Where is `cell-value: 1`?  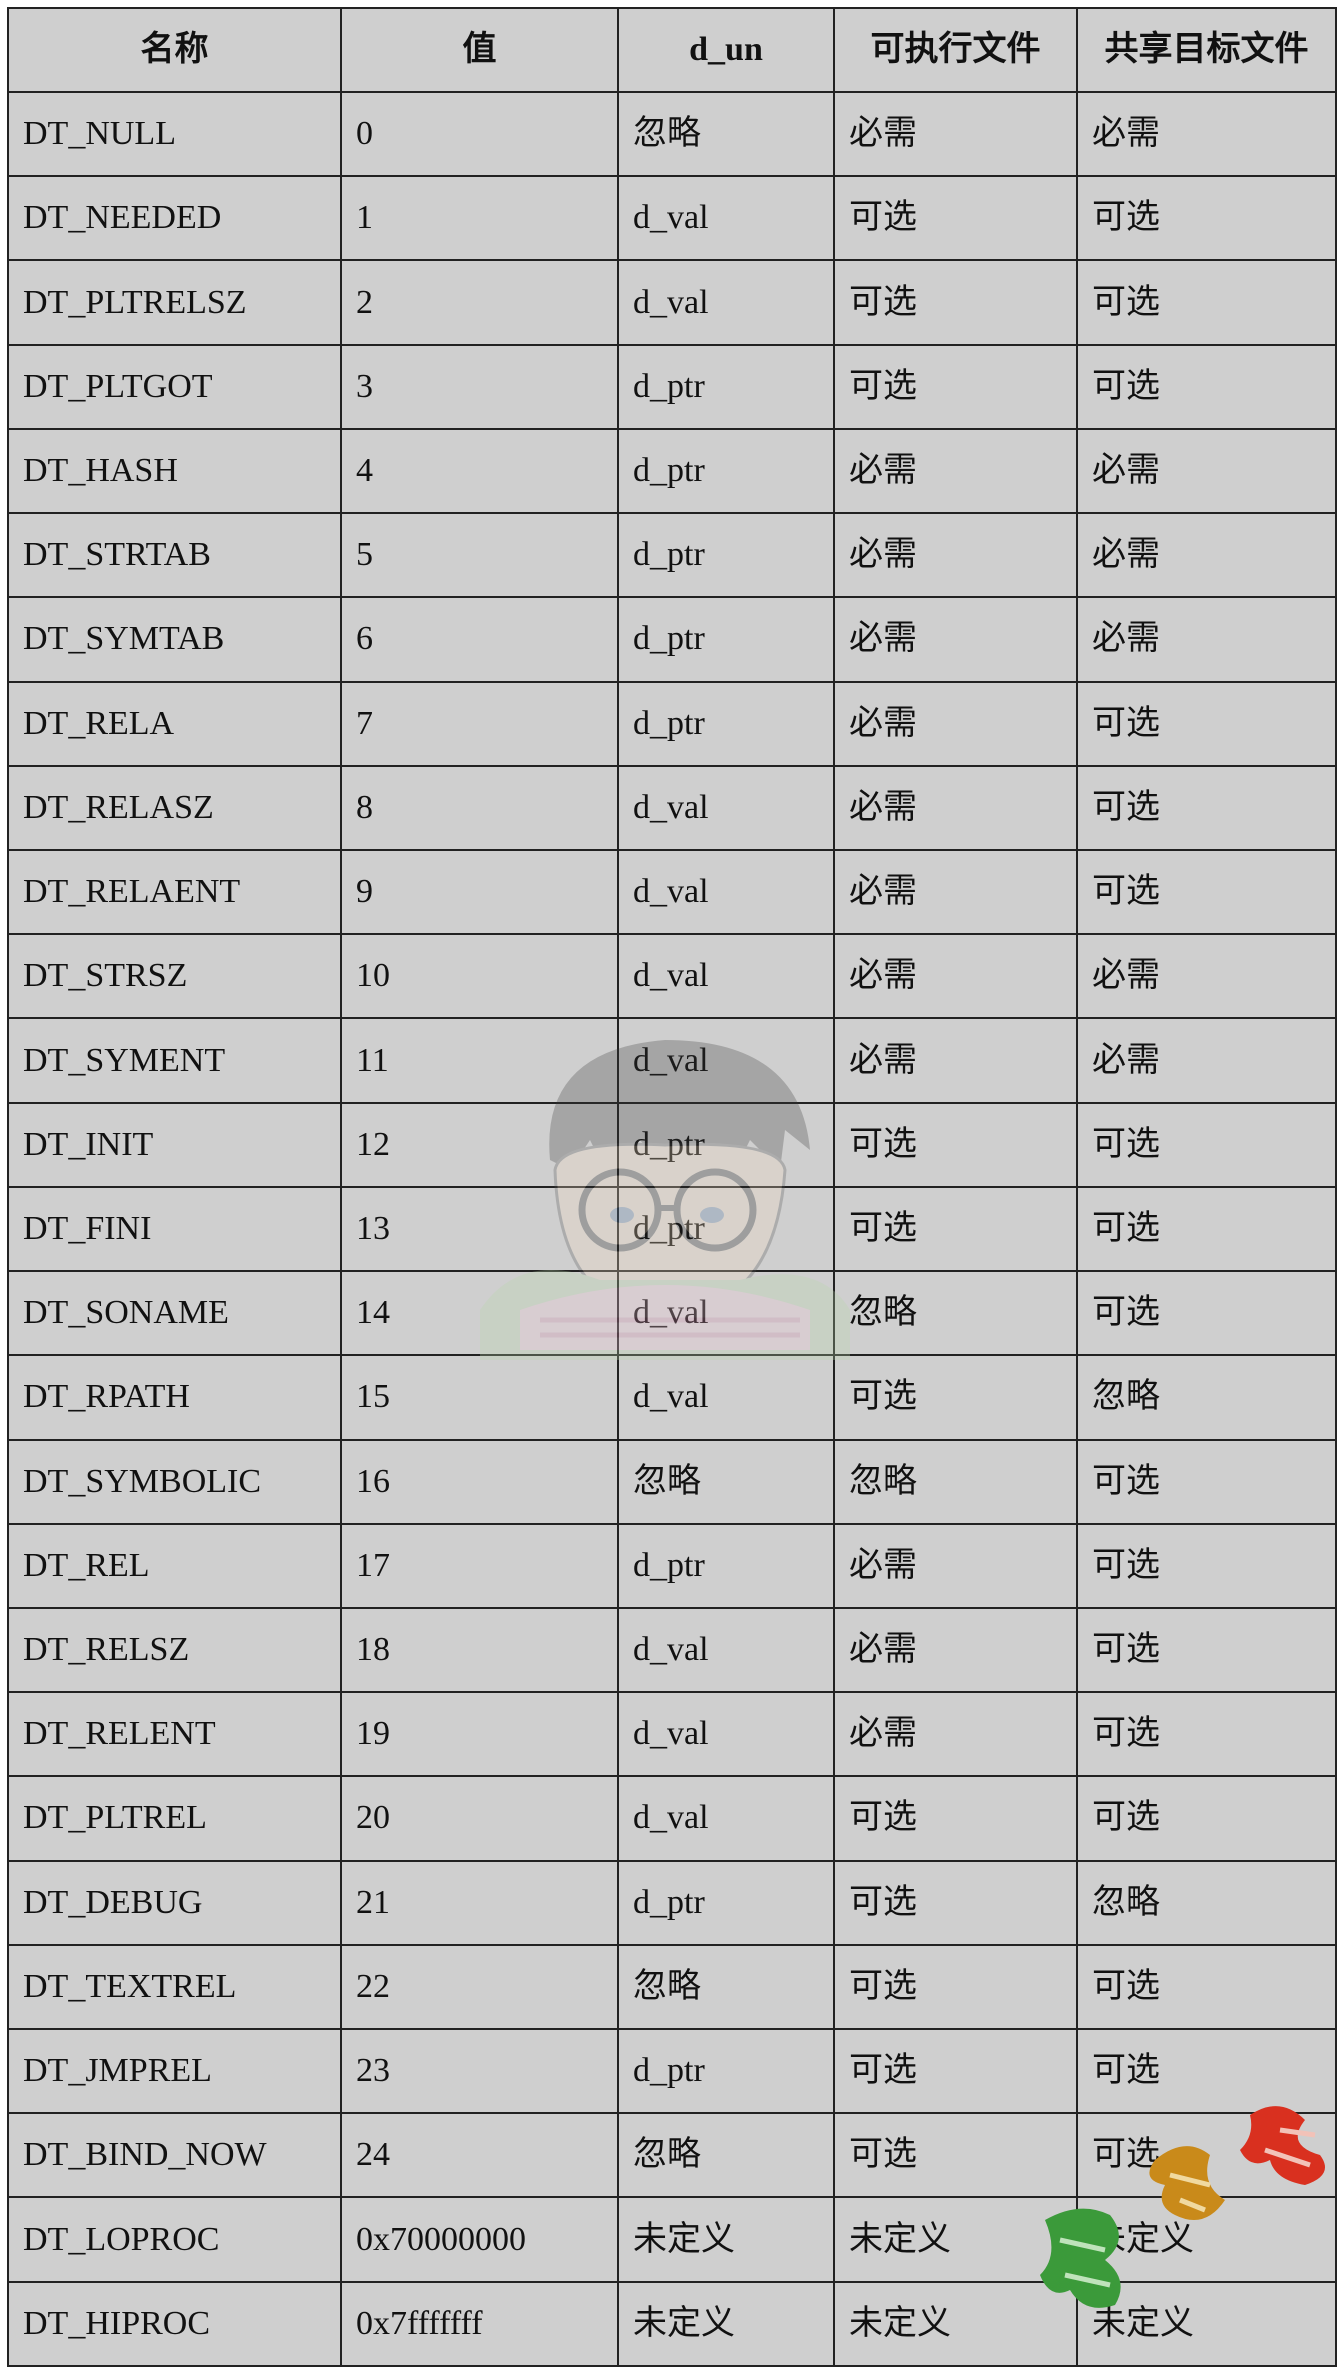 cell-value: 1 is located at coordinates (479, 218).